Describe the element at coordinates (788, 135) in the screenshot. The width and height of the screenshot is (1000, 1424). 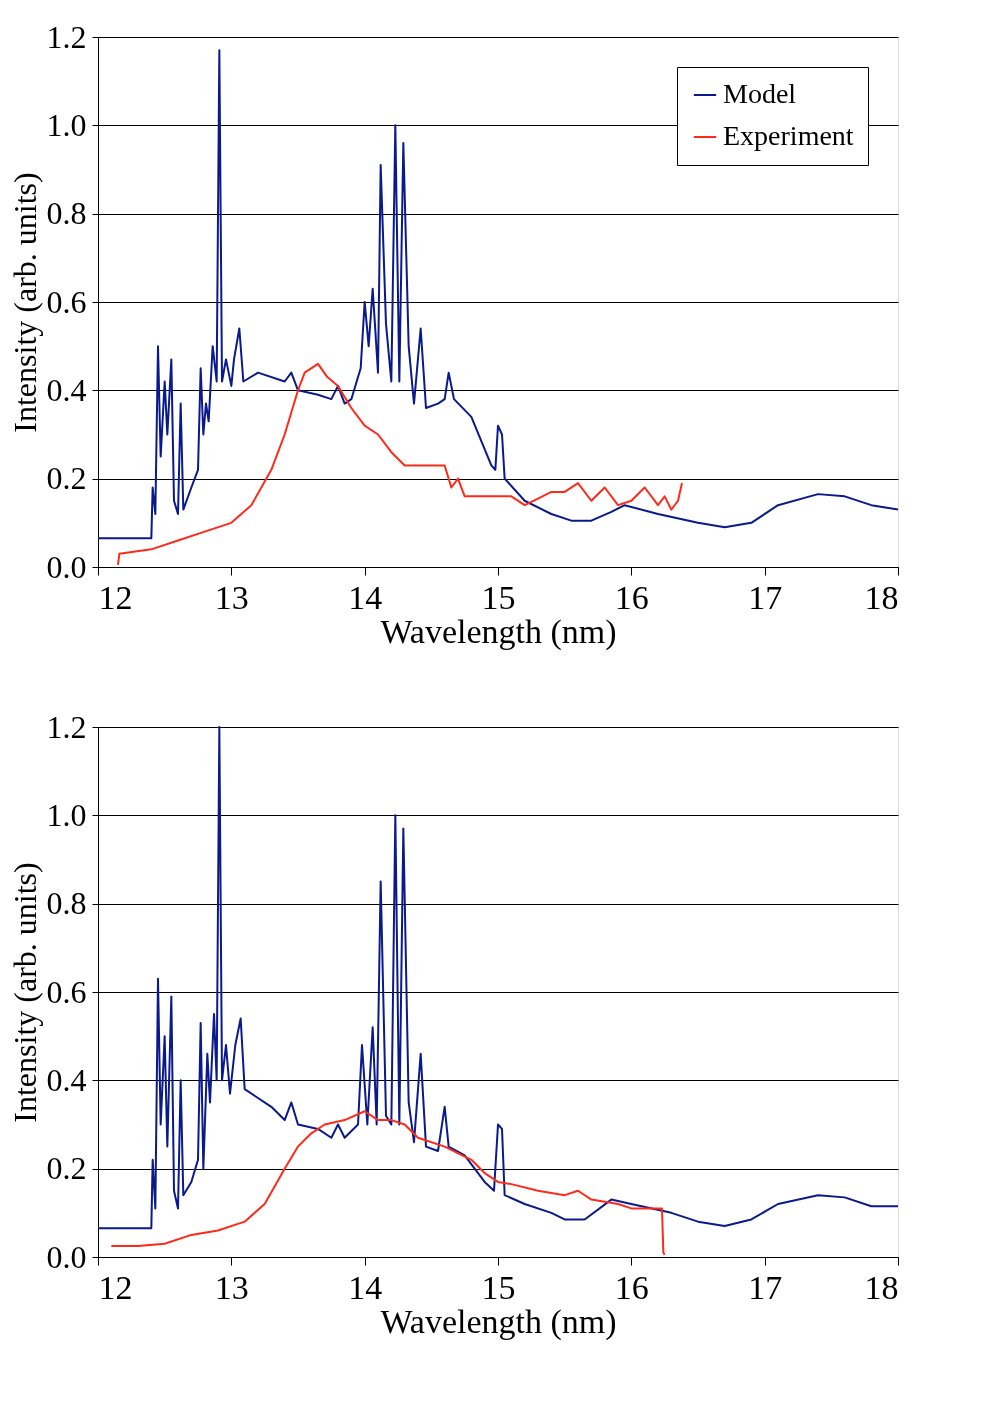
I see `legend-label: Experiment` at that location.